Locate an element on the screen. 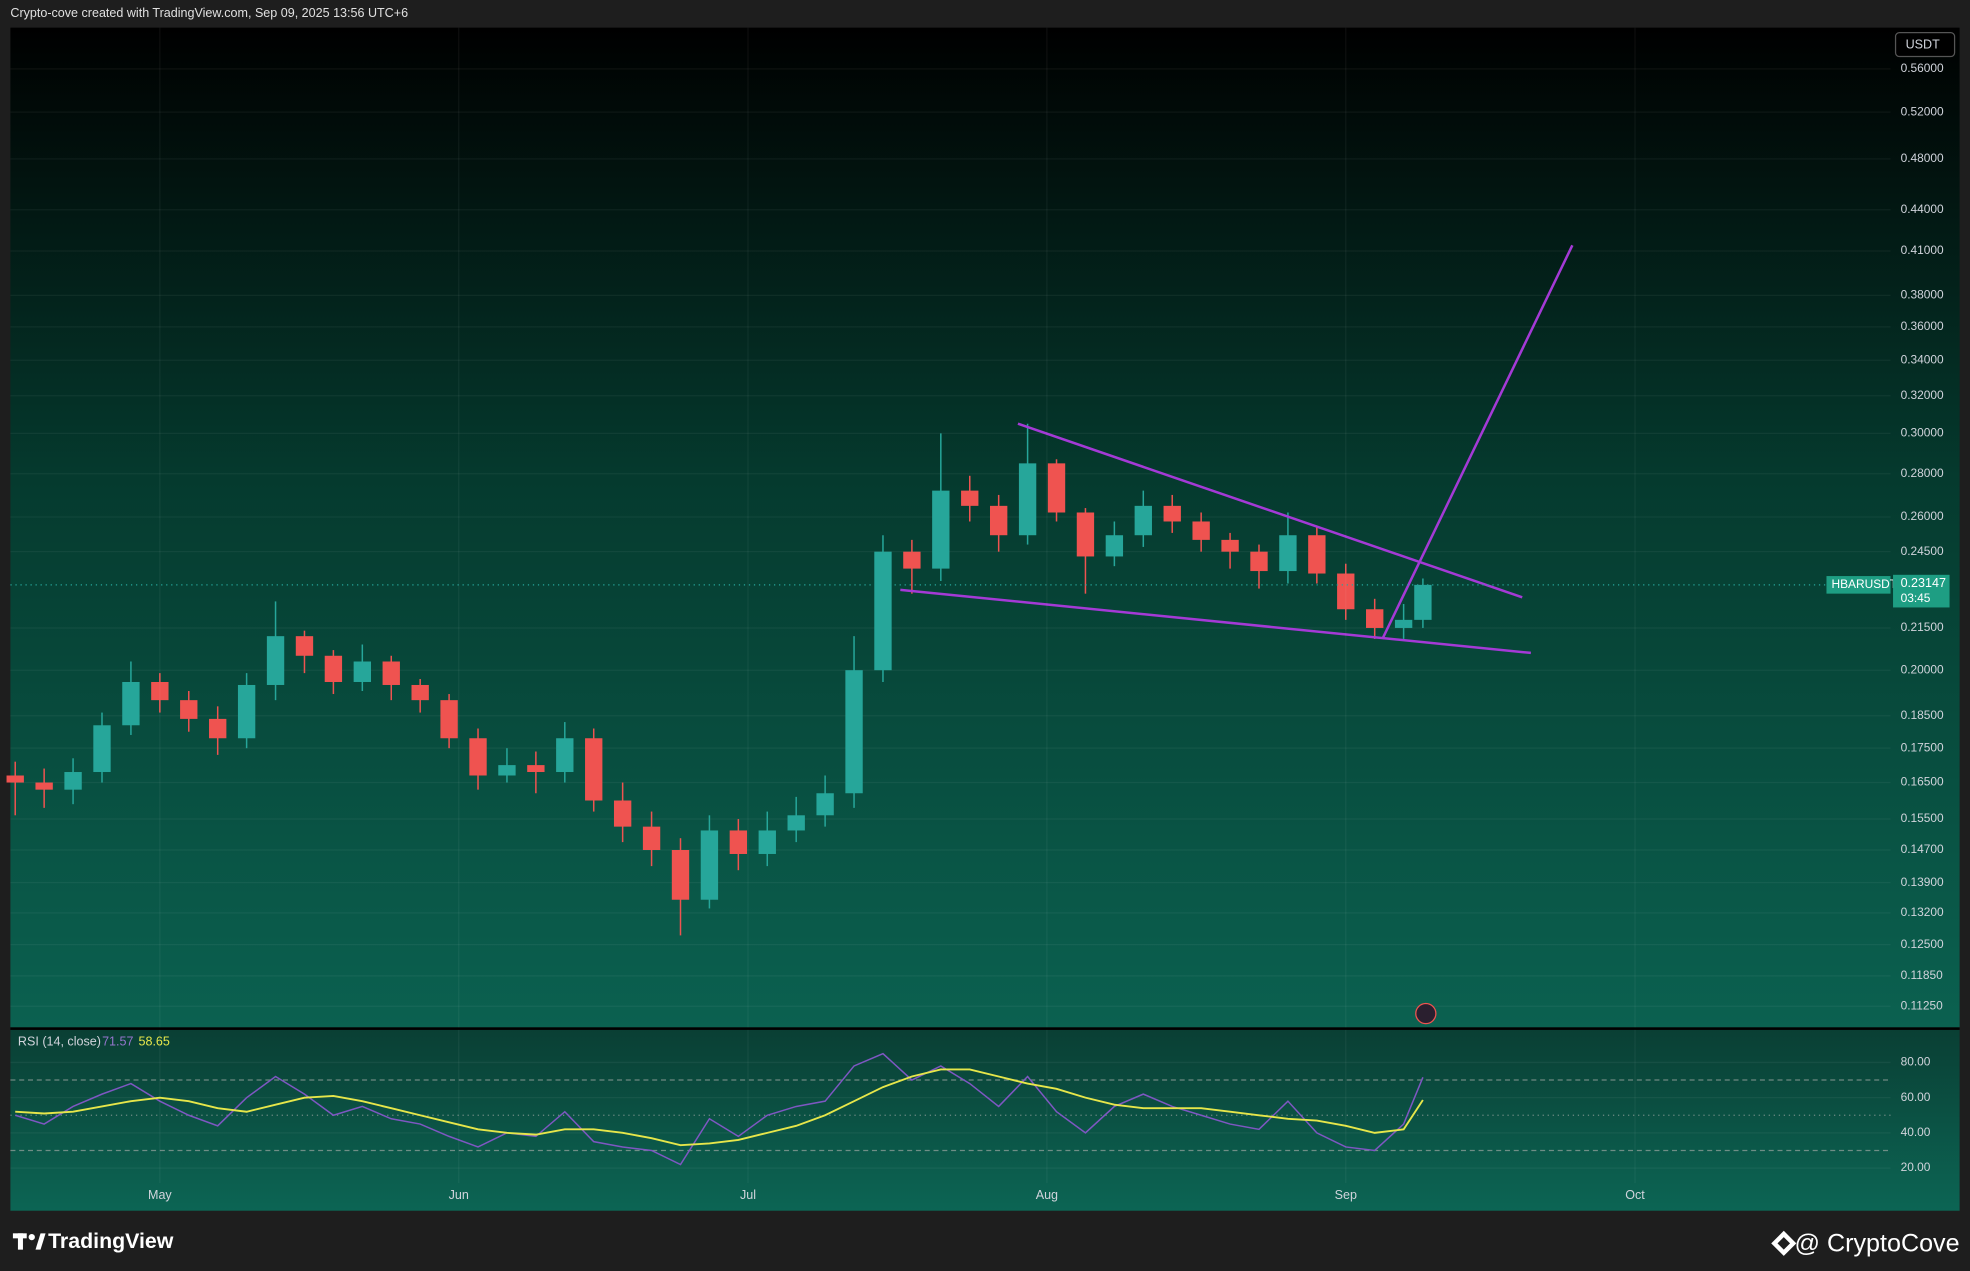  symbol: HBARUSDT is located at coordinates (1864, 584).